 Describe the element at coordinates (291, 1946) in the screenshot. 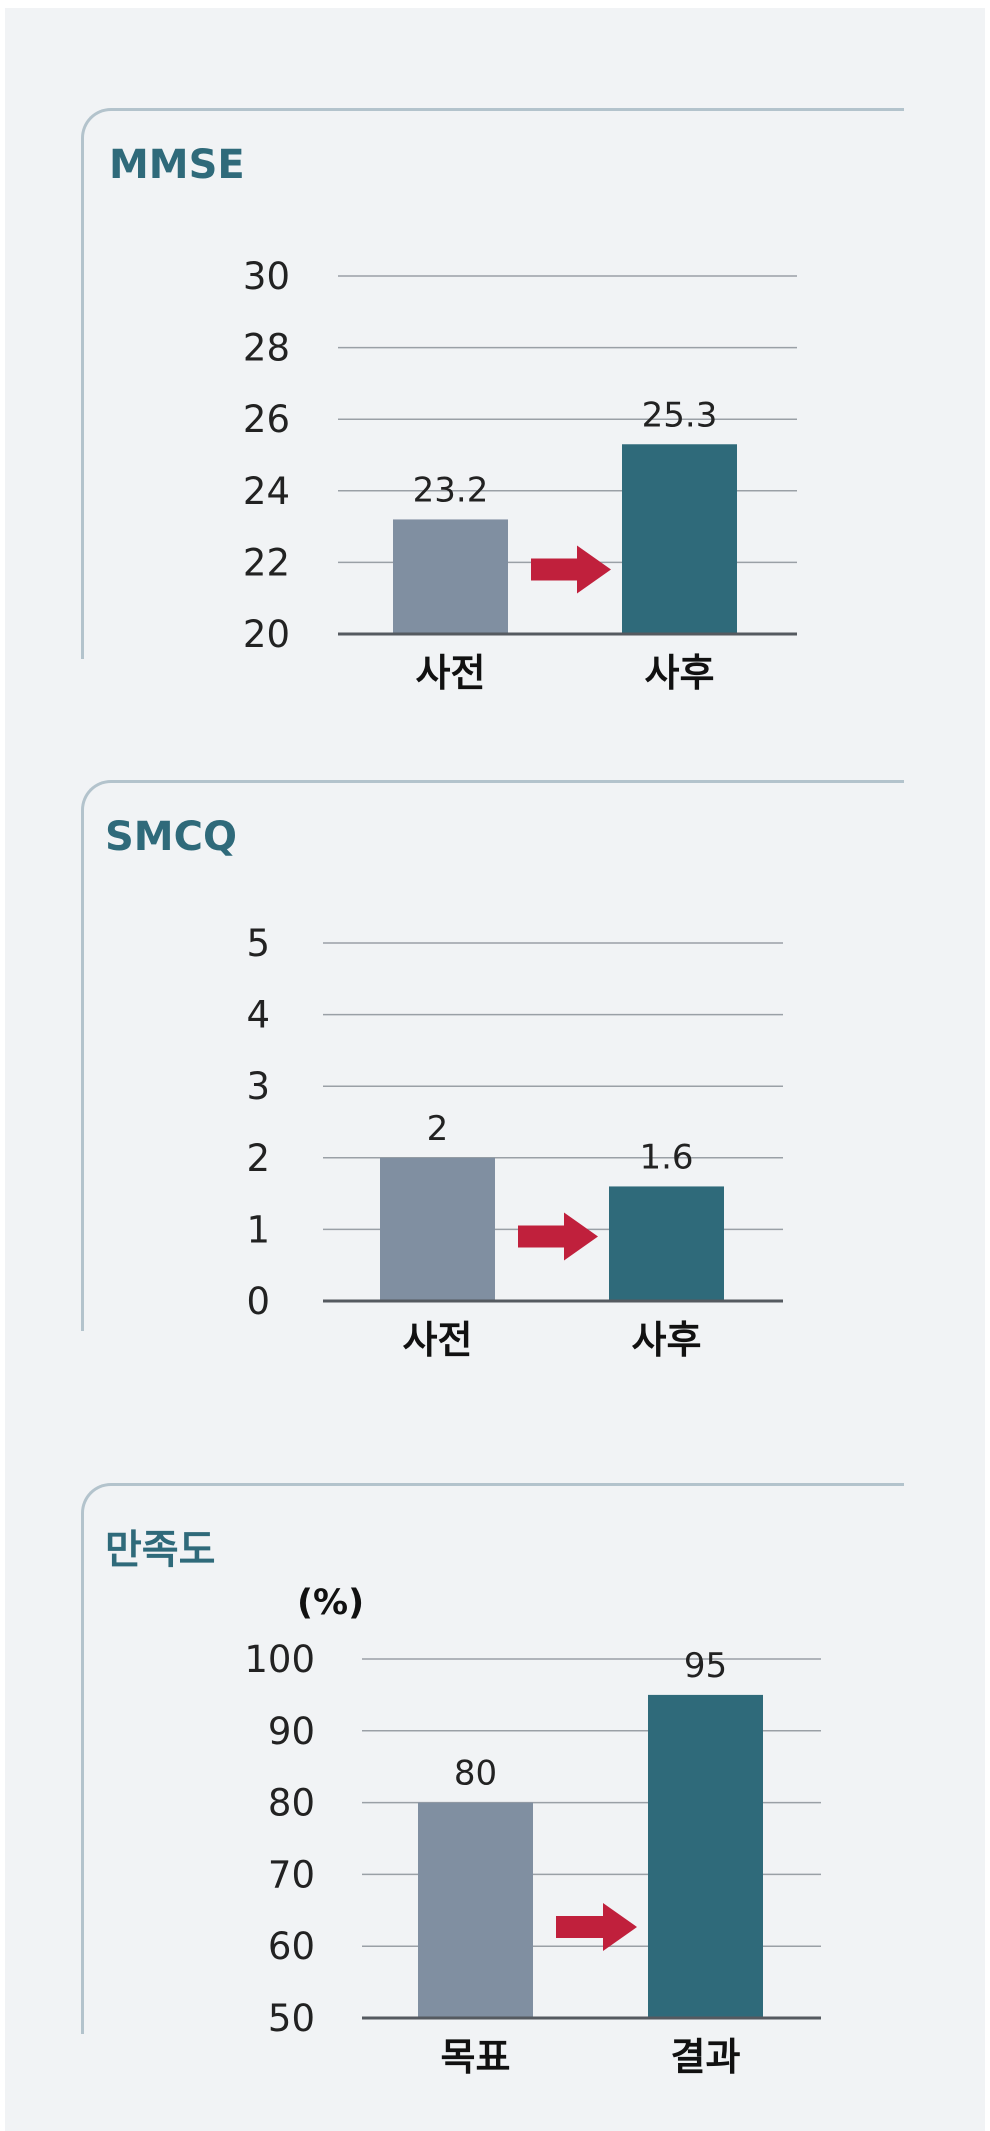

I see `y-tick-label: 60` at that location.